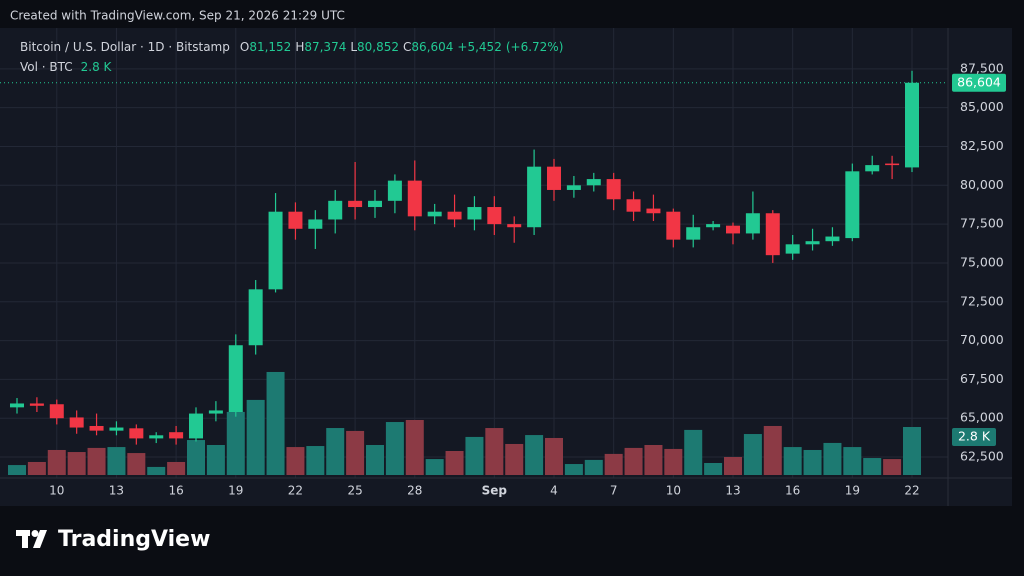 The width and height of the screenshot is (1024, 576). Describe the element at coordinates (270, 47) in the screenshot. I see `ohlc-value: 81,152` at that location.